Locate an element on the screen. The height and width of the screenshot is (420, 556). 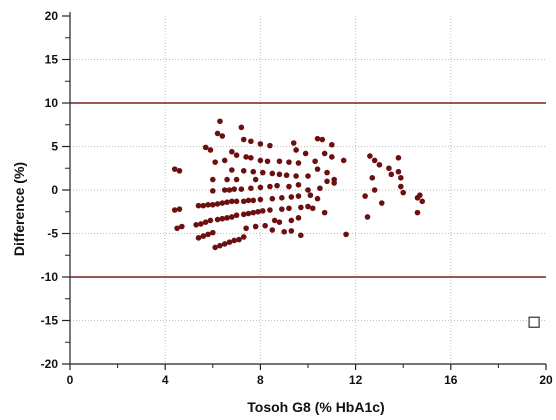
x-tick-label: 16 is located at coordinates (451, 380).